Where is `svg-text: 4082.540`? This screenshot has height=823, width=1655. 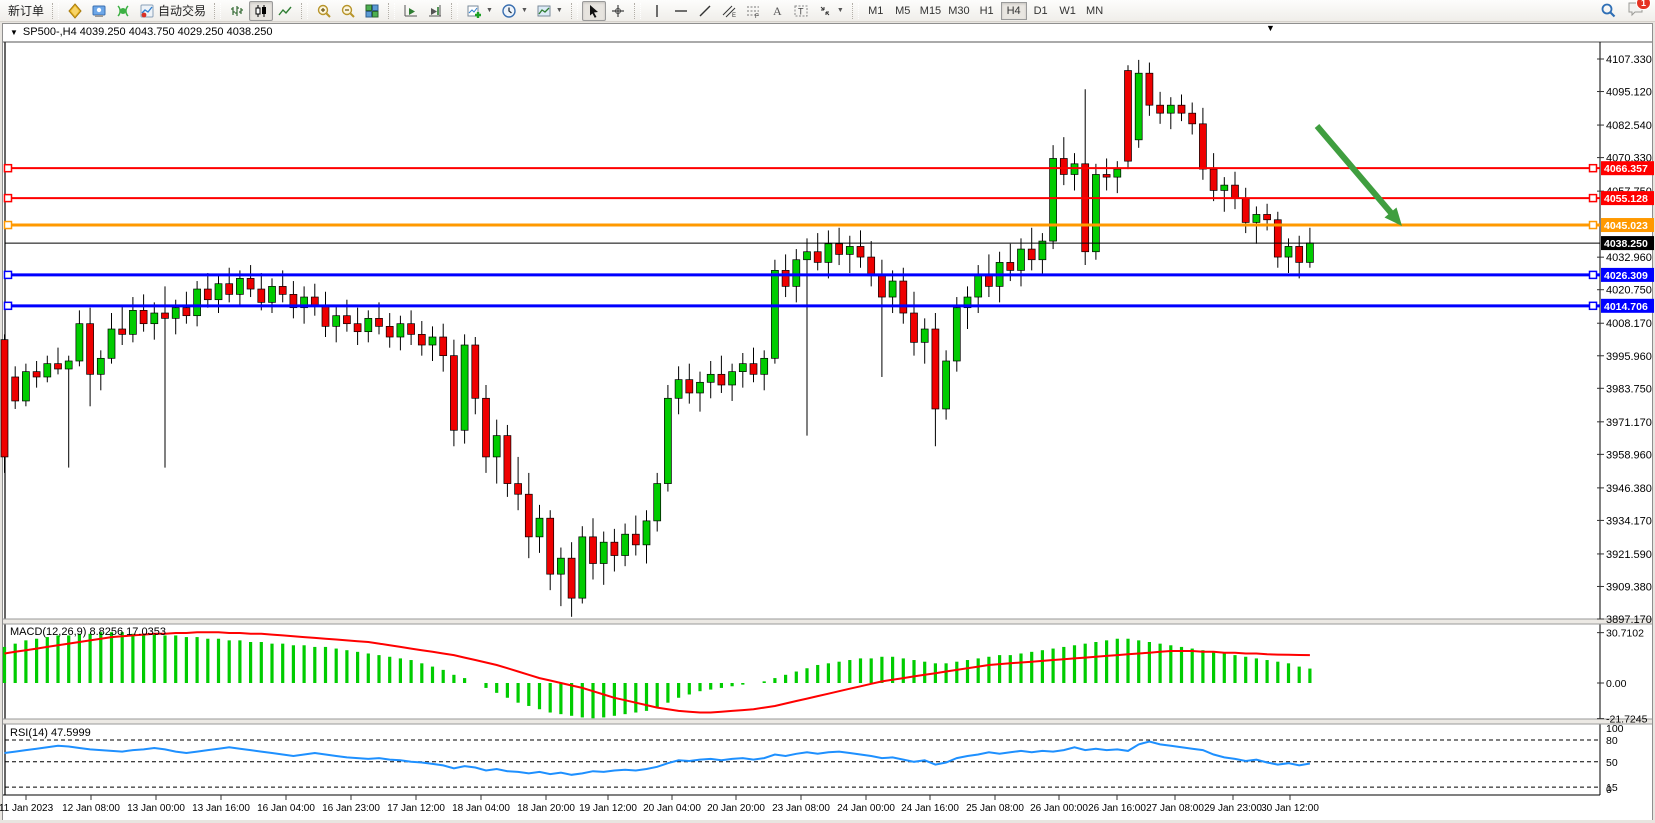
svg-text: 4082.540 is located at coordinates (1629, 126).